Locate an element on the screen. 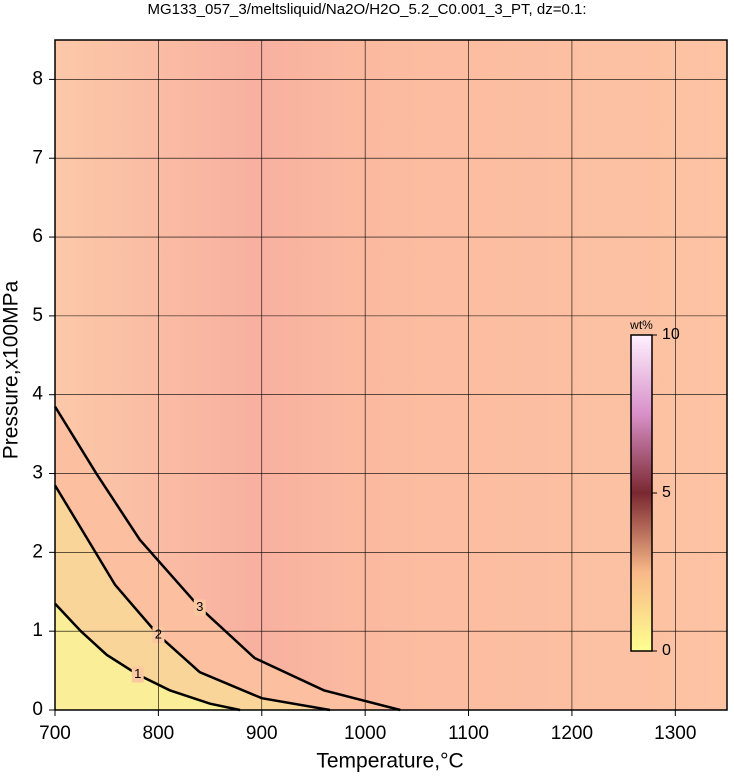  y-tick-label: 2 is located at coordinates (37, 551).